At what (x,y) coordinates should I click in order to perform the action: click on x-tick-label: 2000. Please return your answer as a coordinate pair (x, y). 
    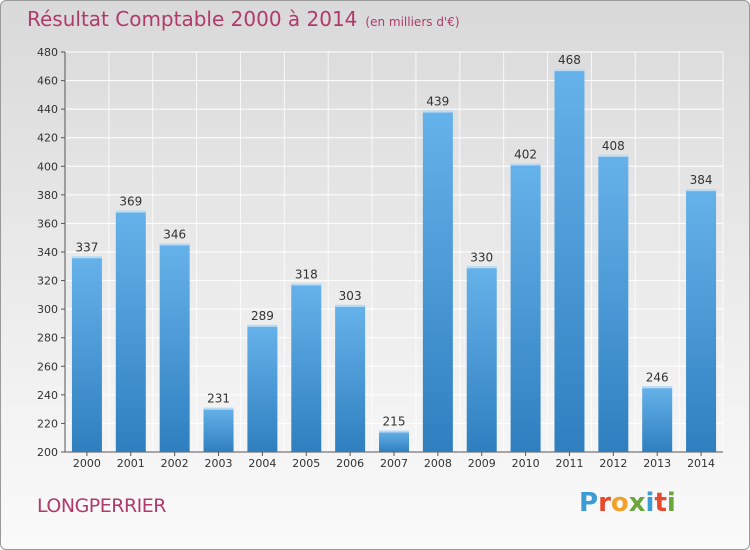
    Looking at the image, I should click on (87, 463).